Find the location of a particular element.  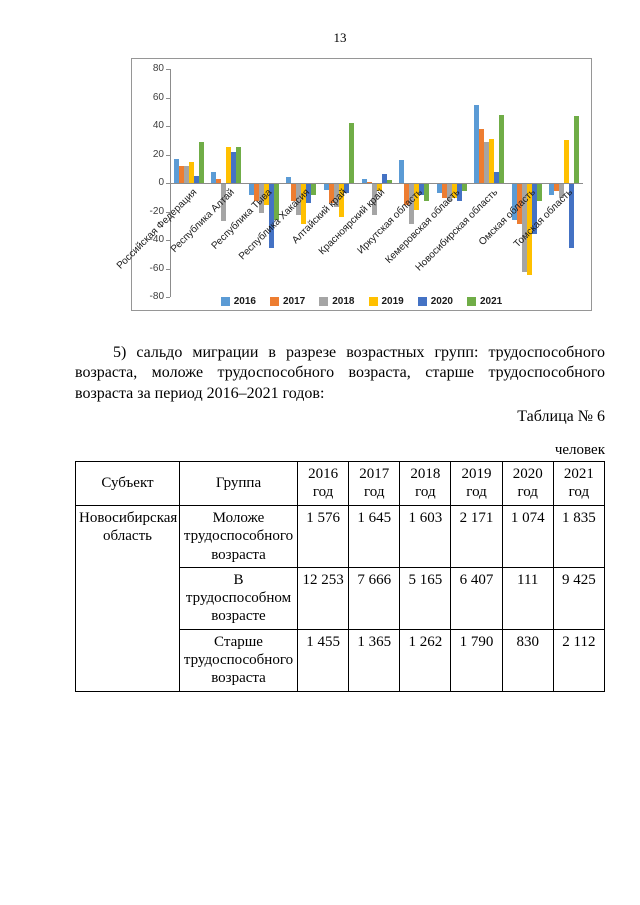

column-header: 2019 год is located at coordinates (476, 483).